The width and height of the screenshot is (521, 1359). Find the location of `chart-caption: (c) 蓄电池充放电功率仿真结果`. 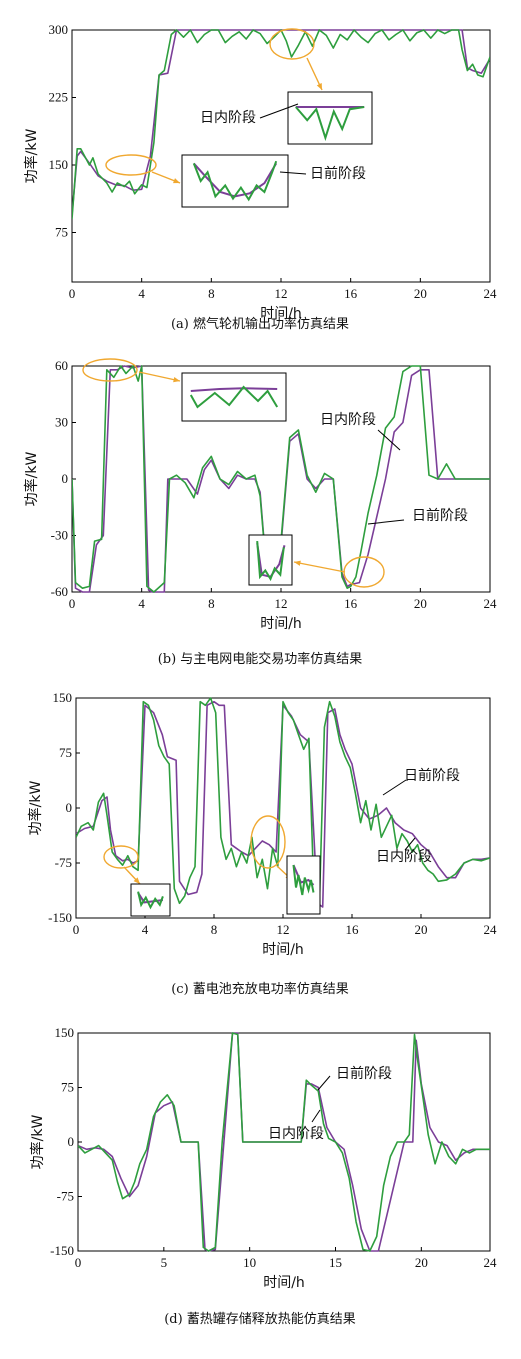

chart-caption: (c) 蓄电池充放电功率仿真结果 is located at coordinates (260, 989).